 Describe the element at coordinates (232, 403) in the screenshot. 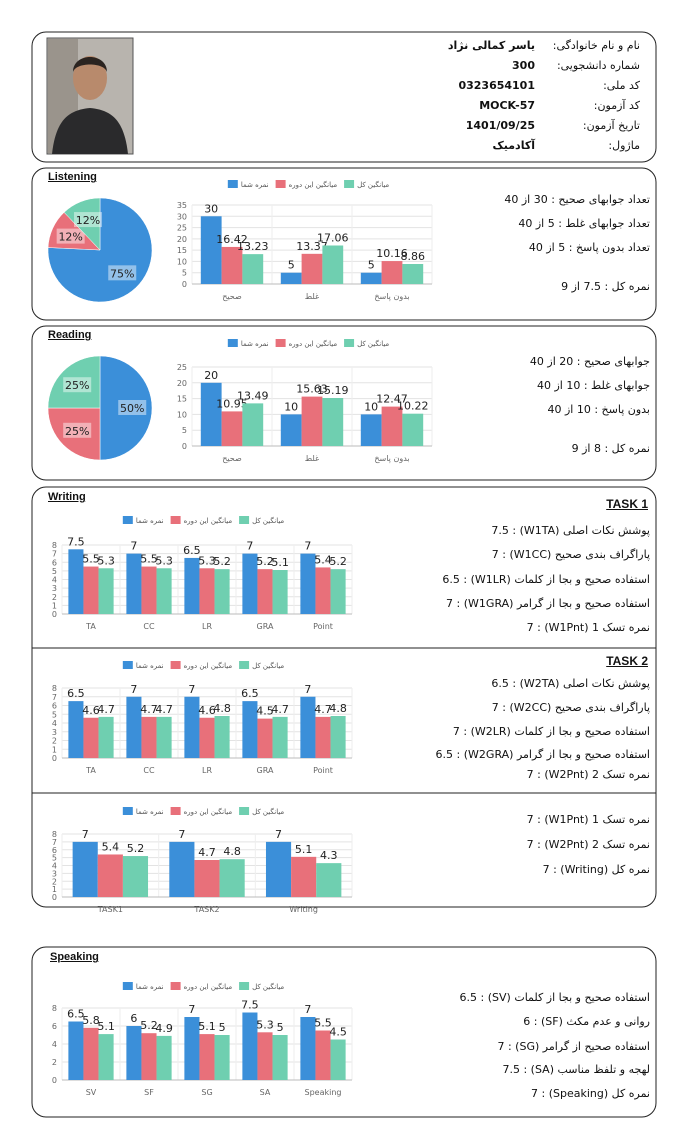

I see `data-label: 10.95` at that location.